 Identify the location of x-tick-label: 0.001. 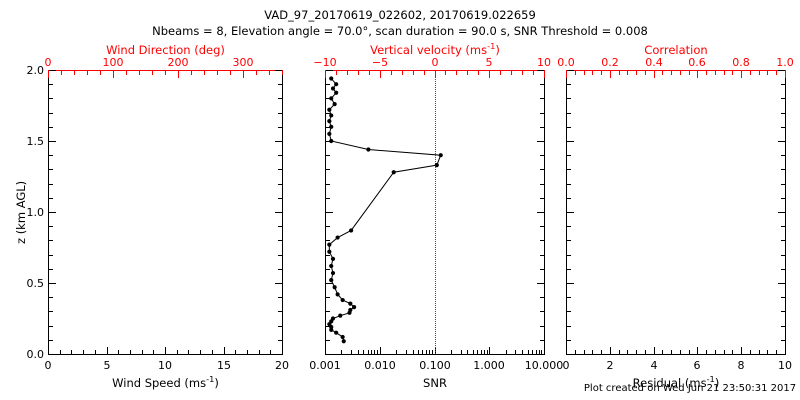
(325, 365).